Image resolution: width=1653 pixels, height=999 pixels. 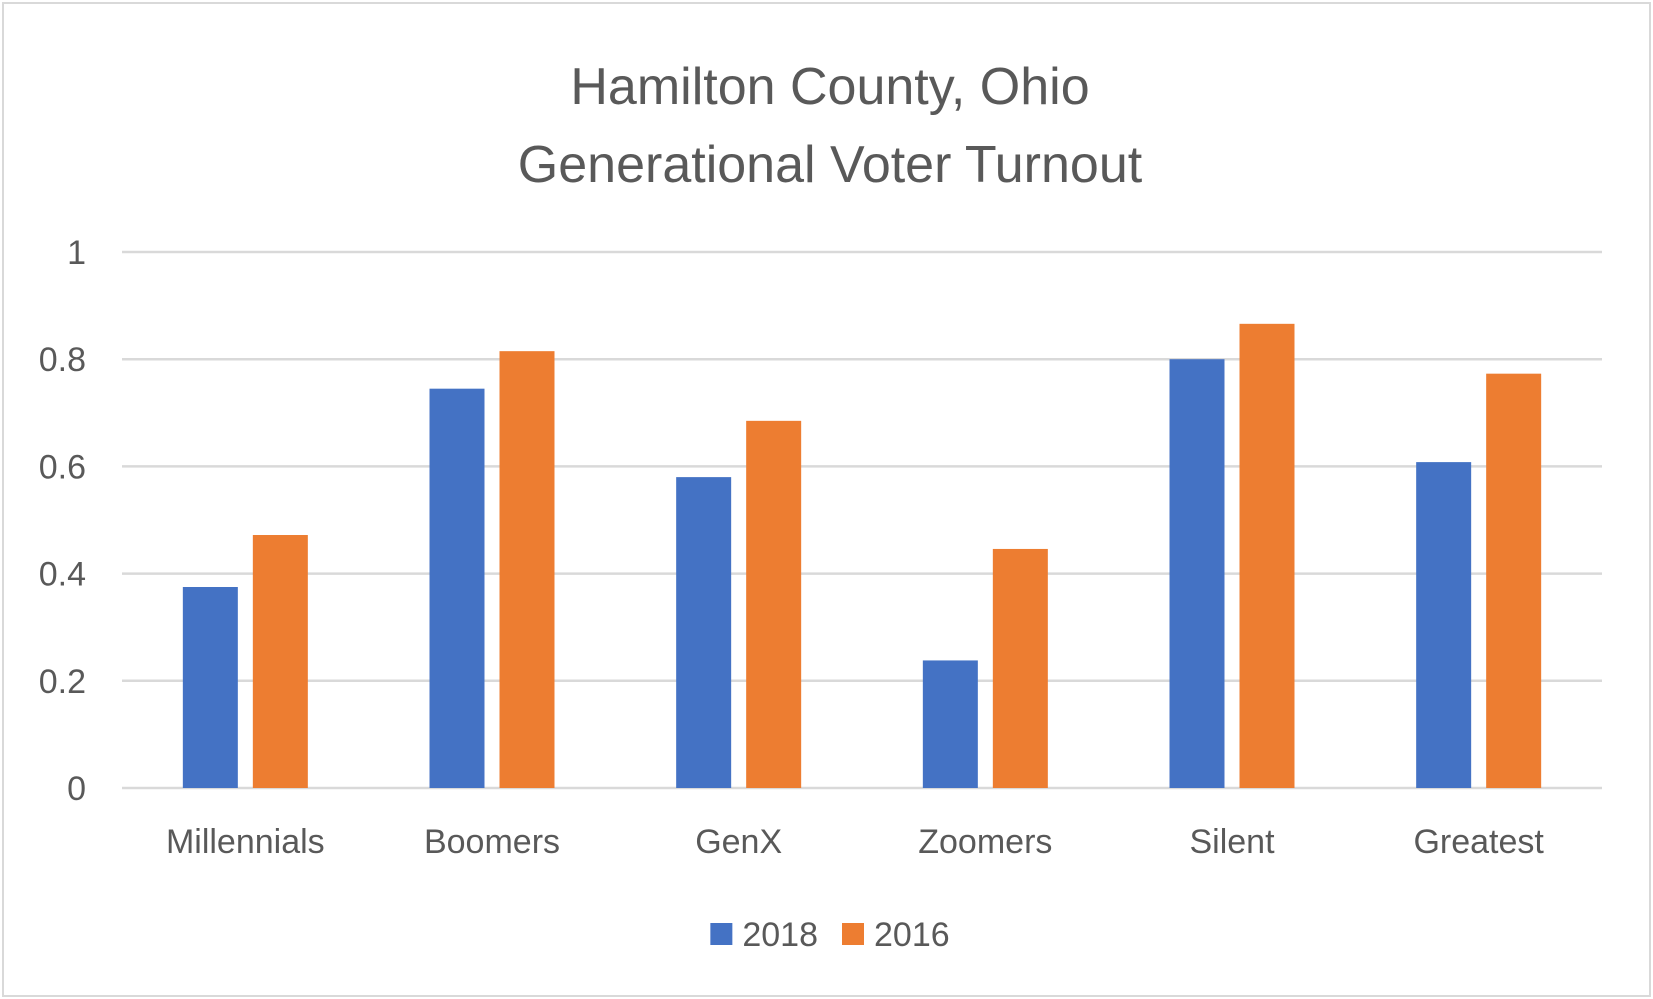 What do you see at coordinates (457, 588) in the screenshot?
I see `bar-boomers-2018` at bounding box center [457, 588].